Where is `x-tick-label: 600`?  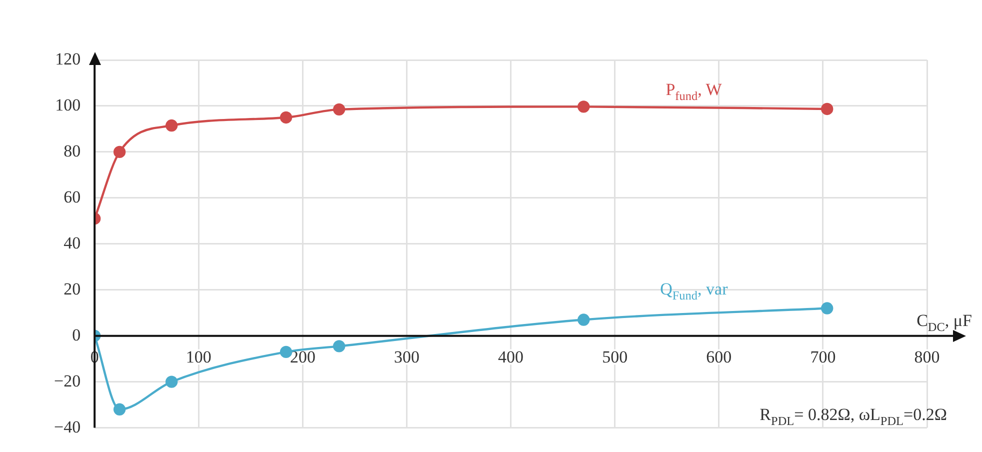
x-tick-label: 600 is located at coordinates (719, 357).